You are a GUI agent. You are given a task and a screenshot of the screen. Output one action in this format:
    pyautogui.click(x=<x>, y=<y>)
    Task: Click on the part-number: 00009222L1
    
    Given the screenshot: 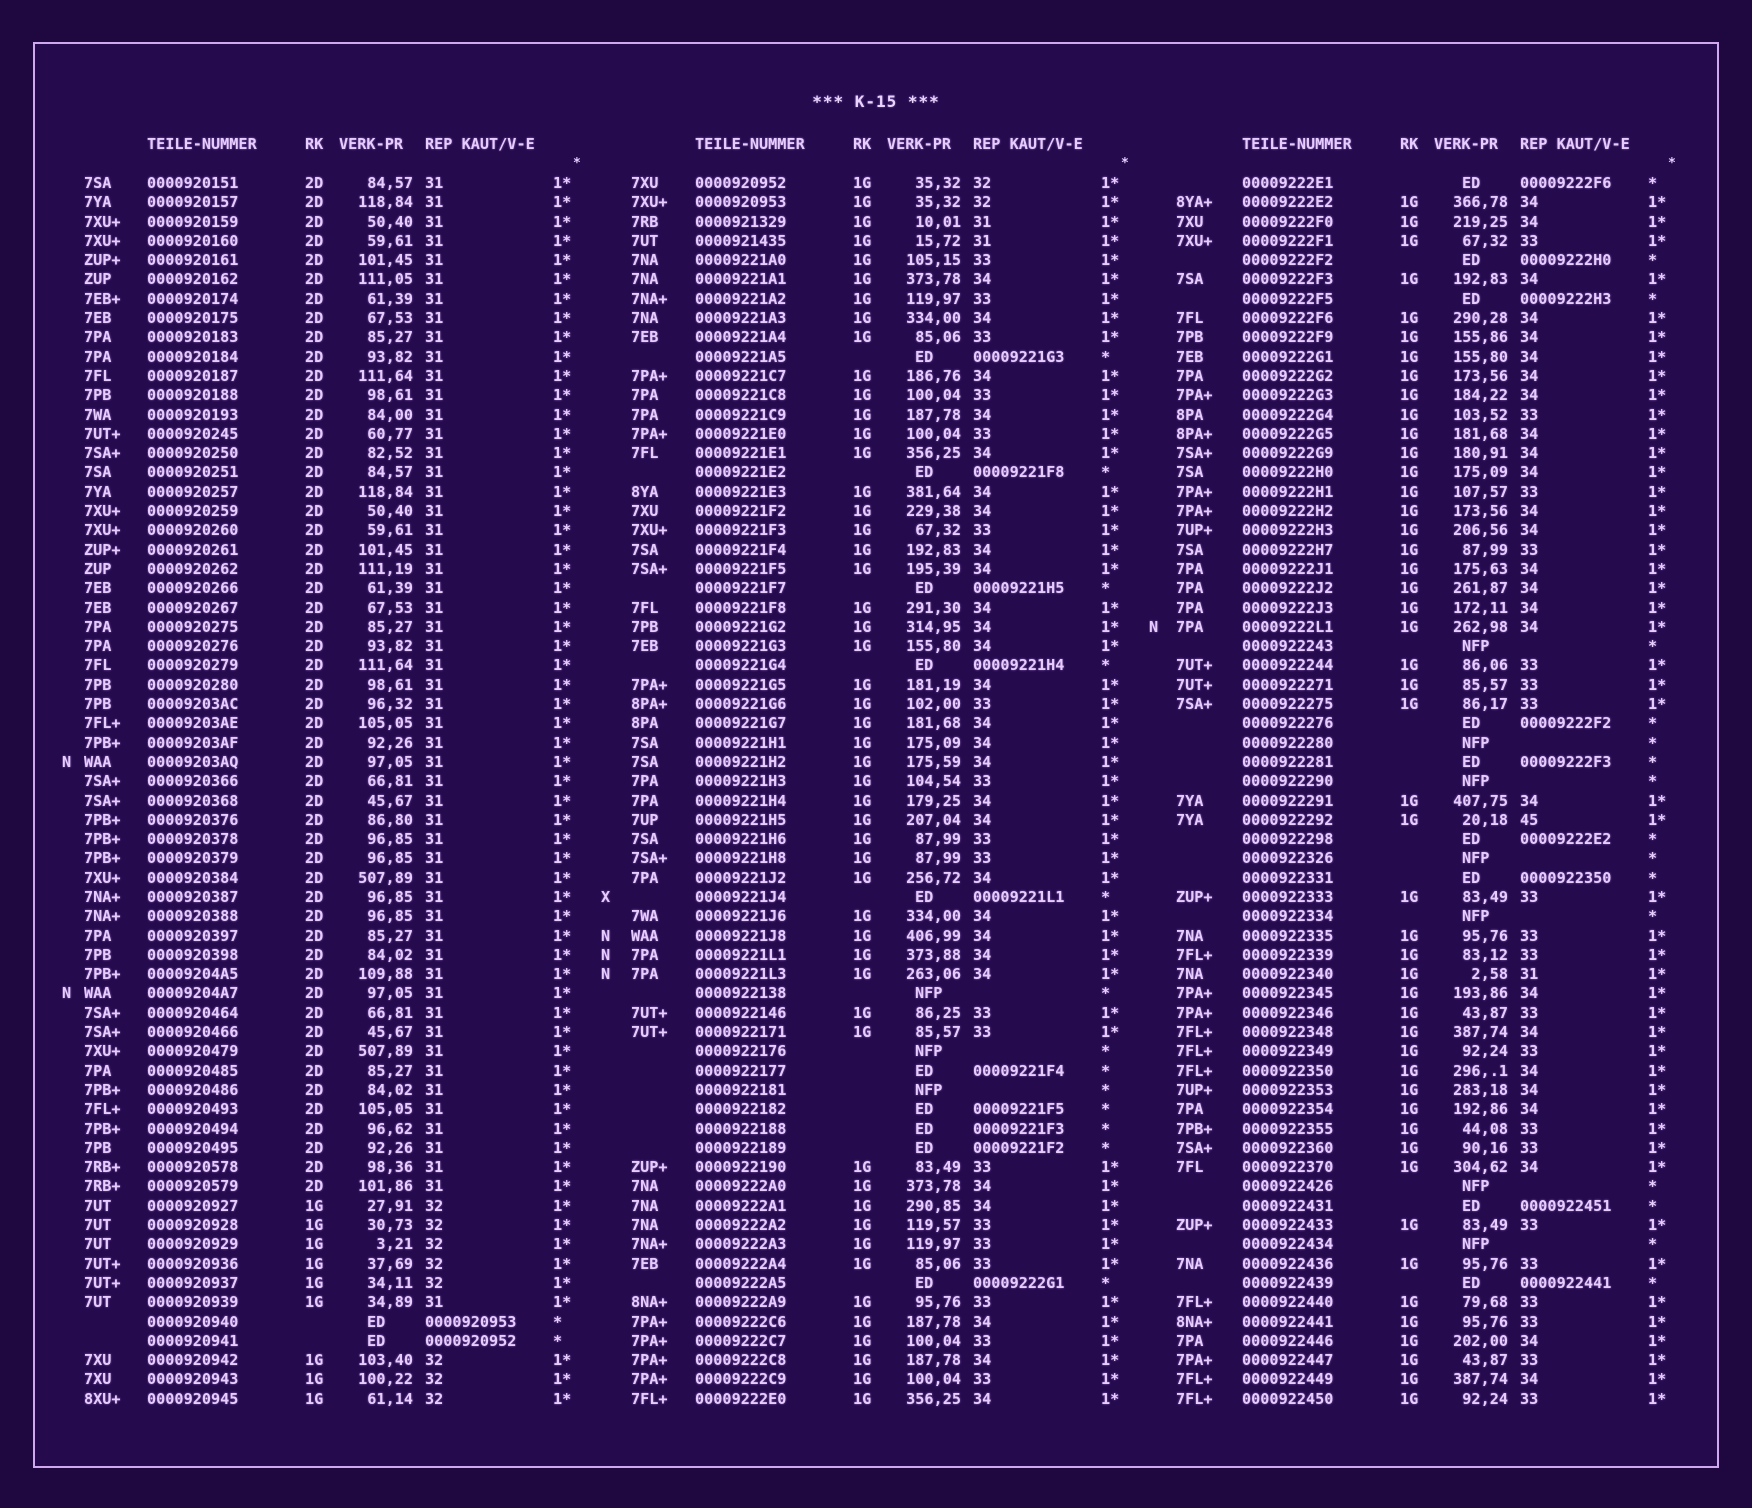 What is the action you would take?
    pyautogui.click(x=1288, y=626)
    